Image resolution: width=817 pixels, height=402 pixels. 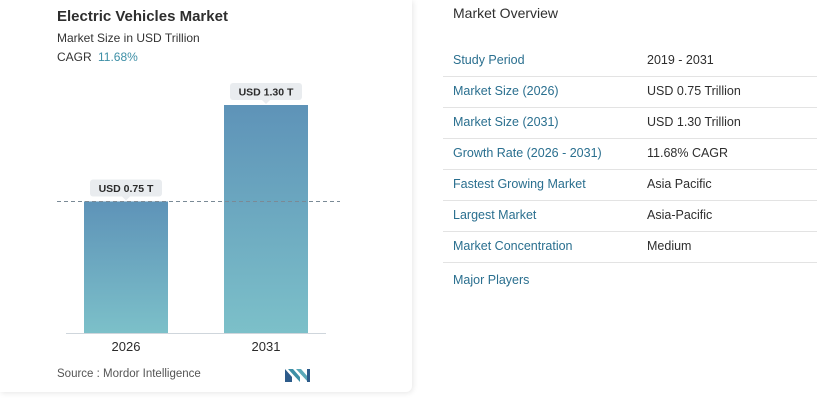 What do you see at coordinates (74, 57) in the screenshot?
I see `cagr-label: CAGR` at bounding box center [74, 57].